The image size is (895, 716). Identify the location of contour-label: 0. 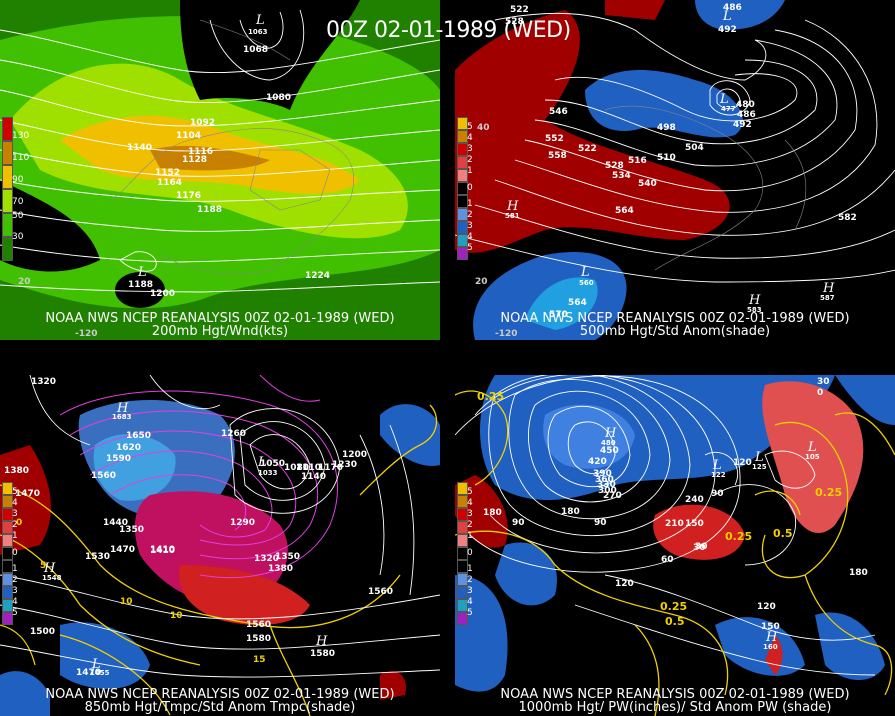
(820, 393).